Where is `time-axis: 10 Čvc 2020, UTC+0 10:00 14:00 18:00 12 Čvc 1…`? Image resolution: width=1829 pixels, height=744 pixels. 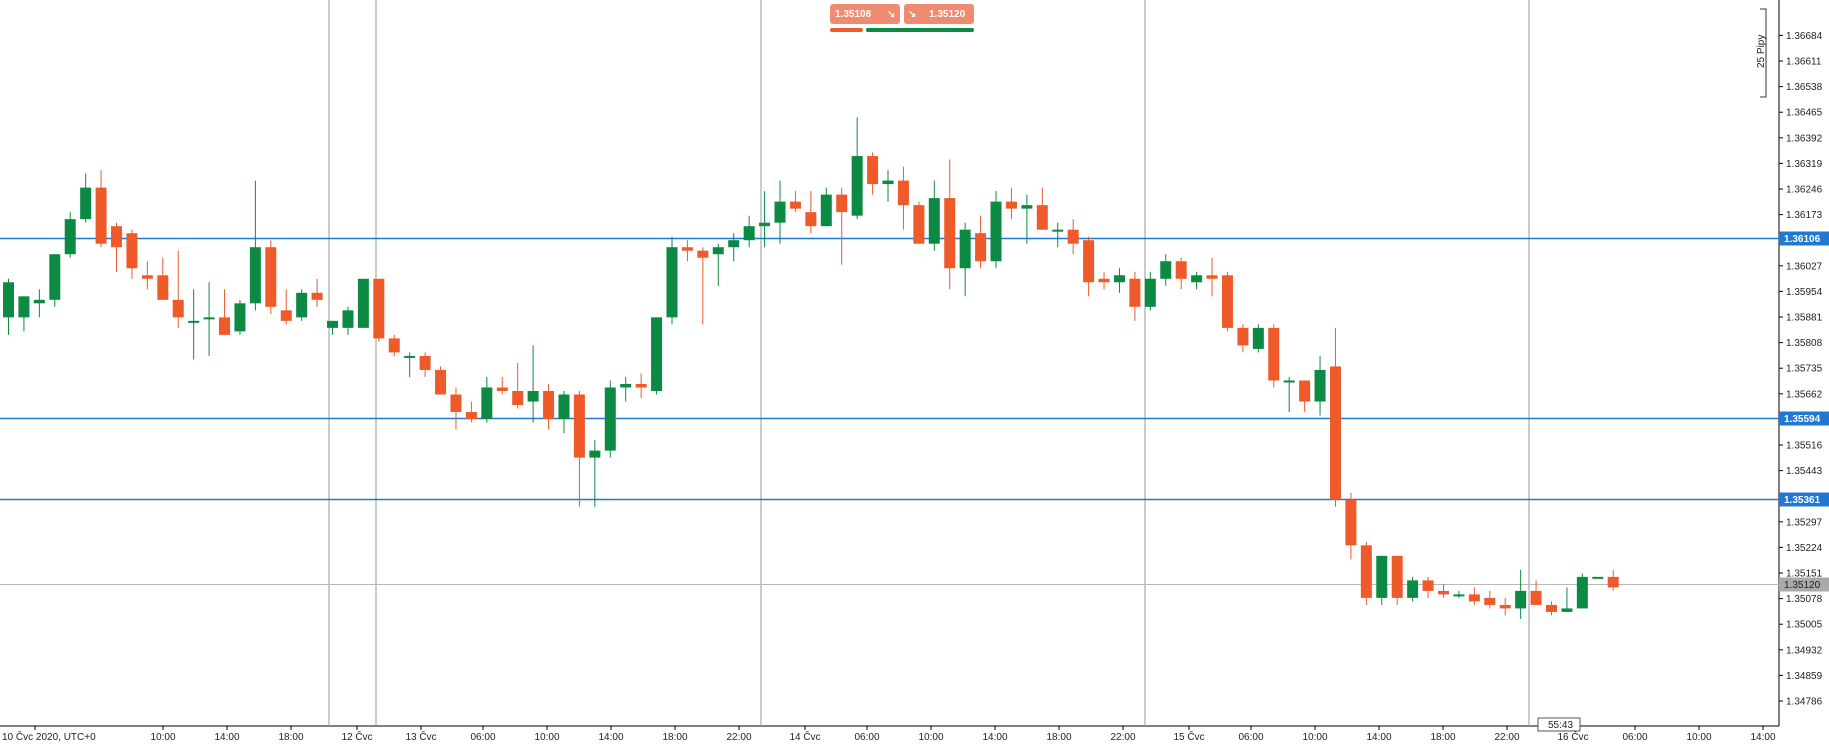 time-axis: 10 Čvc 2020, UTC+0 10:00 14:00 18:00 12 Čvc 1… is located at coordinates (889, 734).